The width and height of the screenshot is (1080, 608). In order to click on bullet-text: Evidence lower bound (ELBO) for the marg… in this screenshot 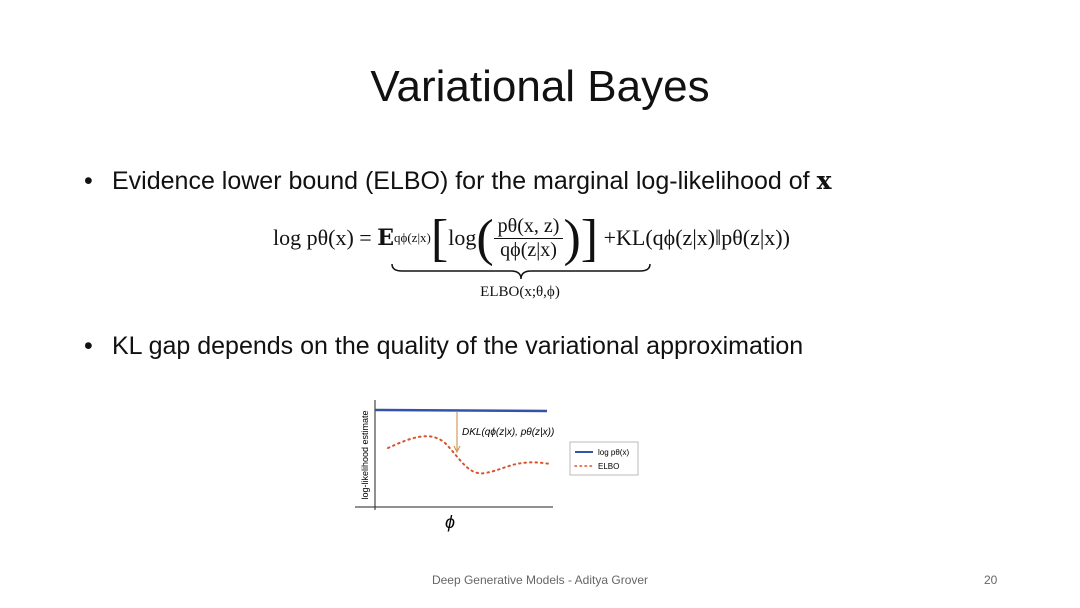, I will do `click(461, 181)`.